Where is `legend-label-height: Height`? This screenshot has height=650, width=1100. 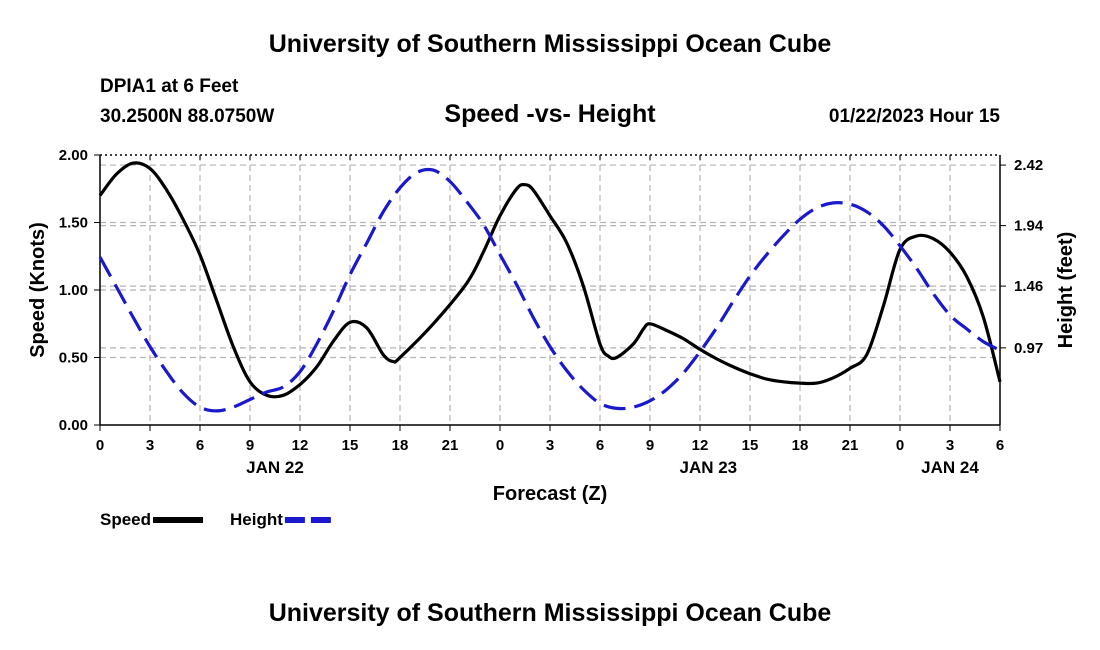 legend-label-height: Height is located at coordinates (256, 519).